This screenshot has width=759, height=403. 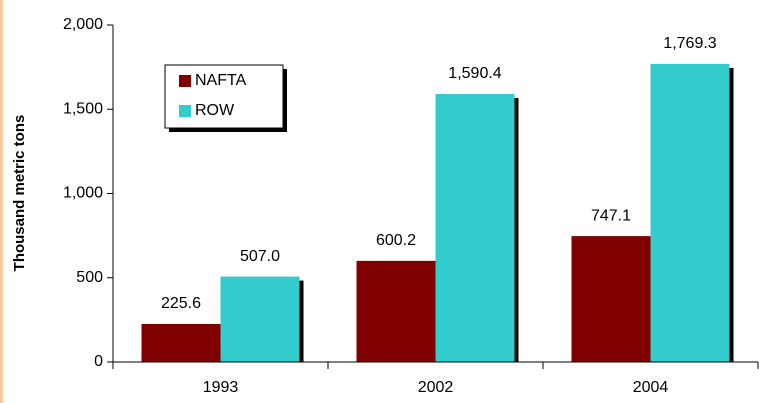 I want to click on y-tick-label: 1,000, so click(x=83, y=193).